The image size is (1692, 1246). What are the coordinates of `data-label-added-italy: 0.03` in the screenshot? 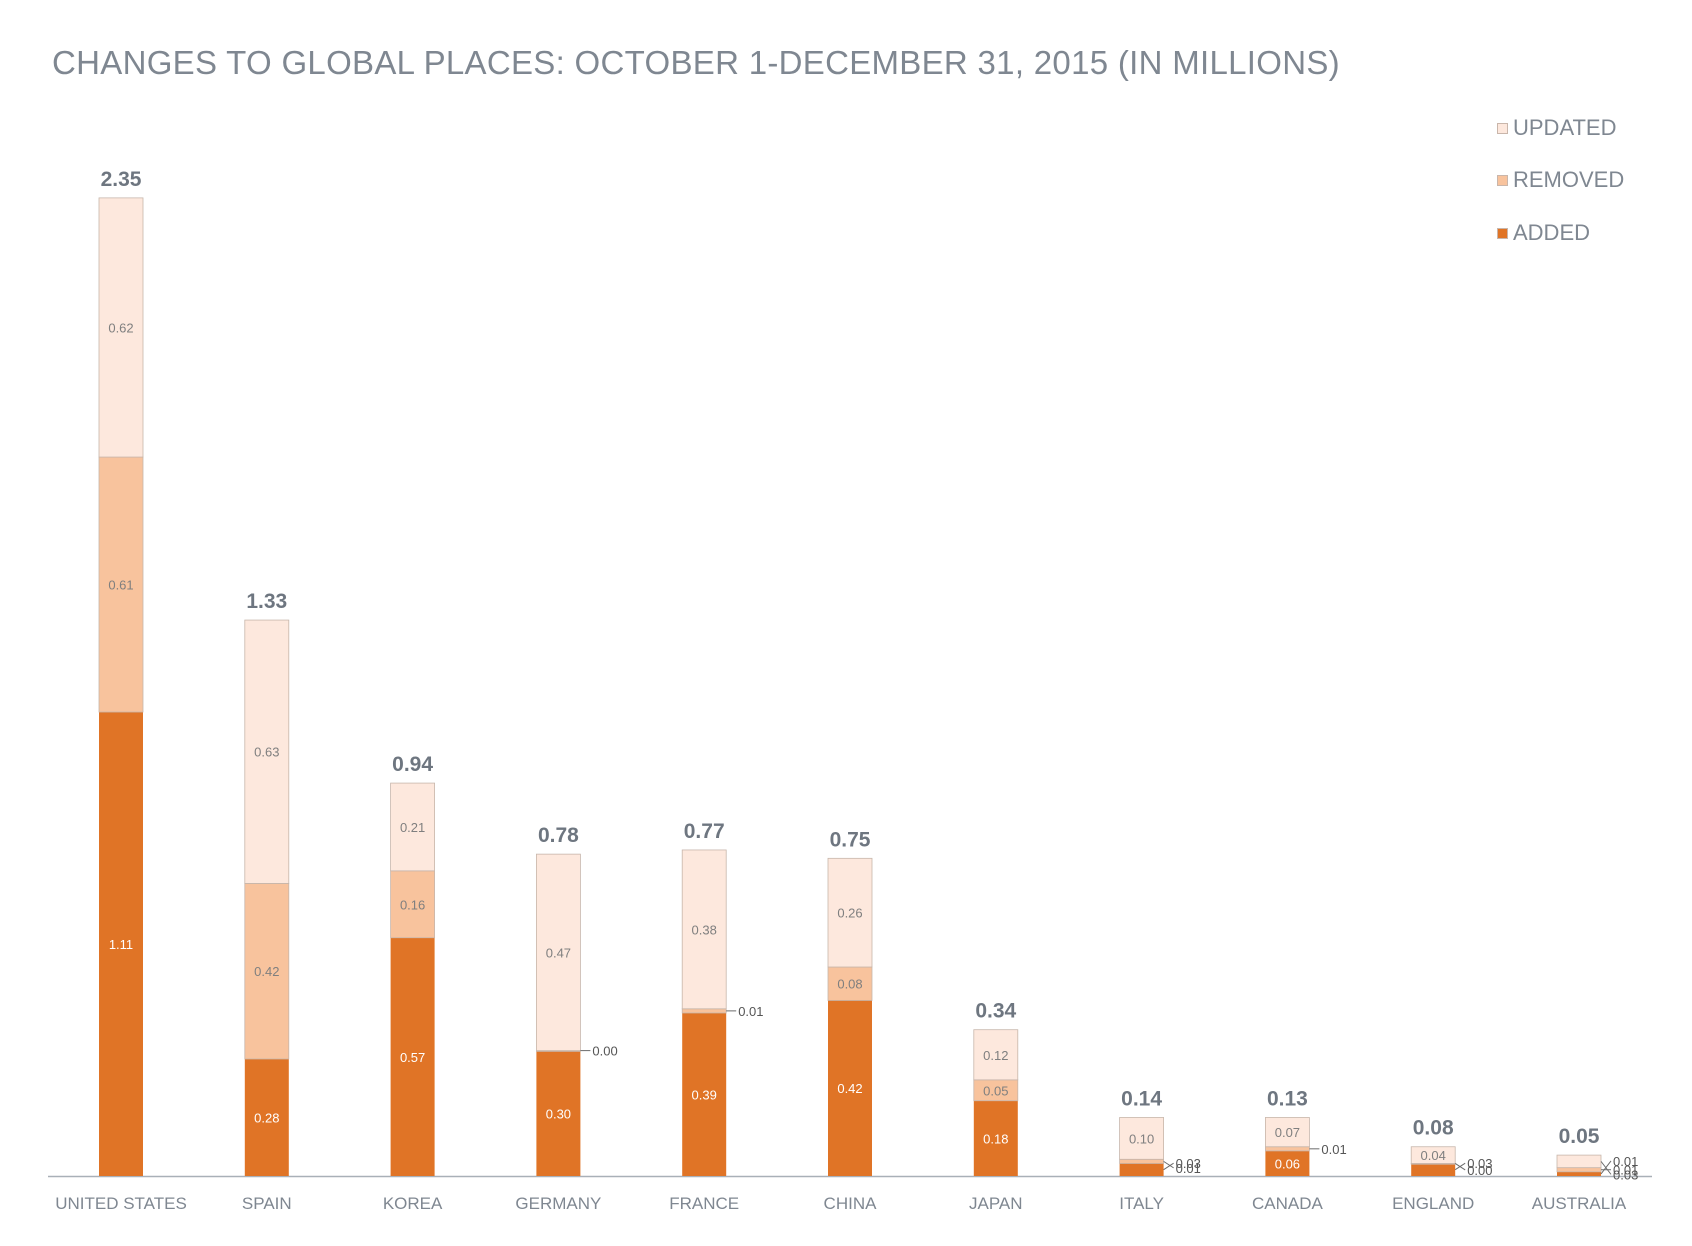 It's located at (1188, 1163).